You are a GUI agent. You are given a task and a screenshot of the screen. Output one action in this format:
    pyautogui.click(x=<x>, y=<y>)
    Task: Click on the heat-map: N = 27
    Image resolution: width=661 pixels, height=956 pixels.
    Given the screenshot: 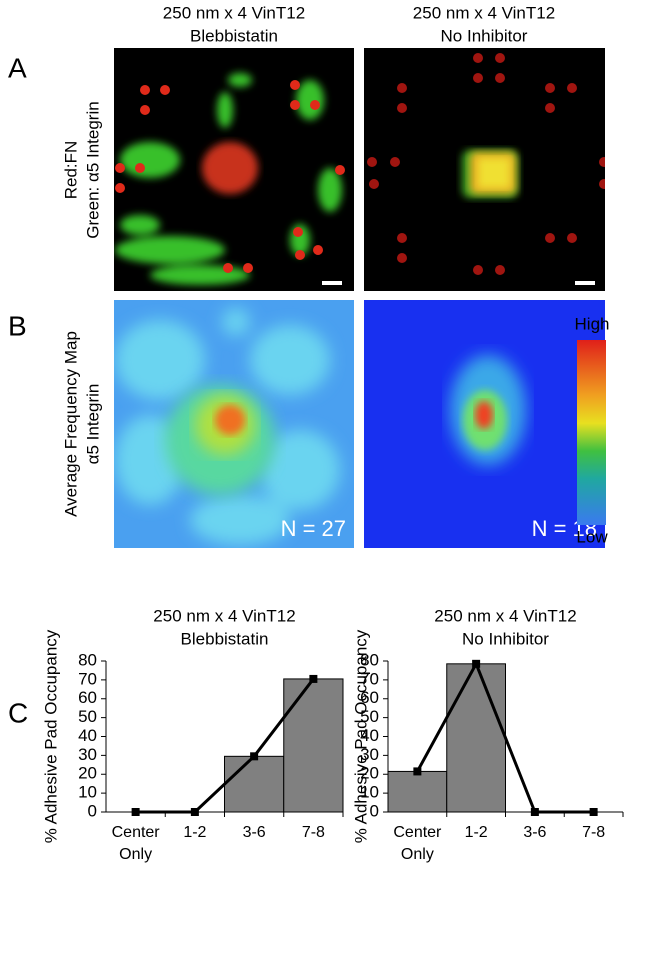 What is the action you would take?
    pyautogui.click(x=234, y=424)
    